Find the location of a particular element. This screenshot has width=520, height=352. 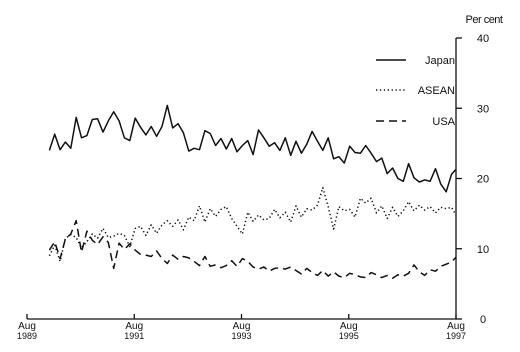

x-tick-label-year: 1995 is located at coordinates (349, 336).